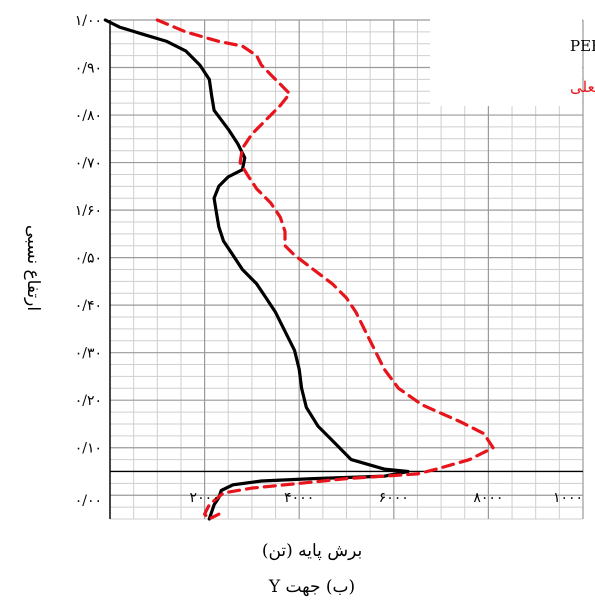 This screenshot has width=595, height=607. What do you see at coordinates (582, 46) in the screenshot?
I see `legend-entry-peer: گزارش PEER` at bounding box center [582, 46].